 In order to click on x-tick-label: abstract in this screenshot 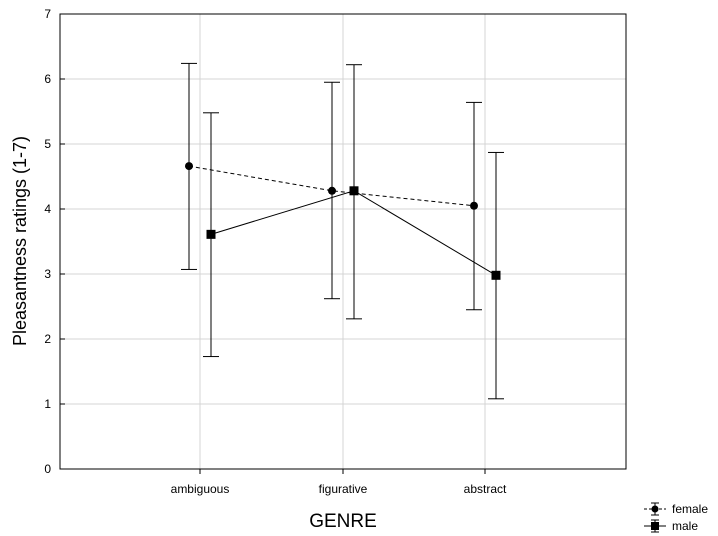, I will do `click(485, 489)`.